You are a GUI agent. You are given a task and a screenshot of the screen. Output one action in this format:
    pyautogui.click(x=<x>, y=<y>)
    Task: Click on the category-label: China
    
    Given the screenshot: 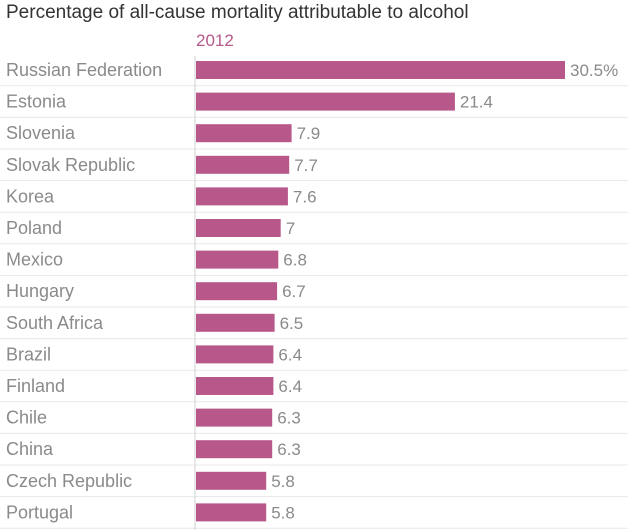 What is the action you would take?
    pyautogui.click(x=30, y=449)
    